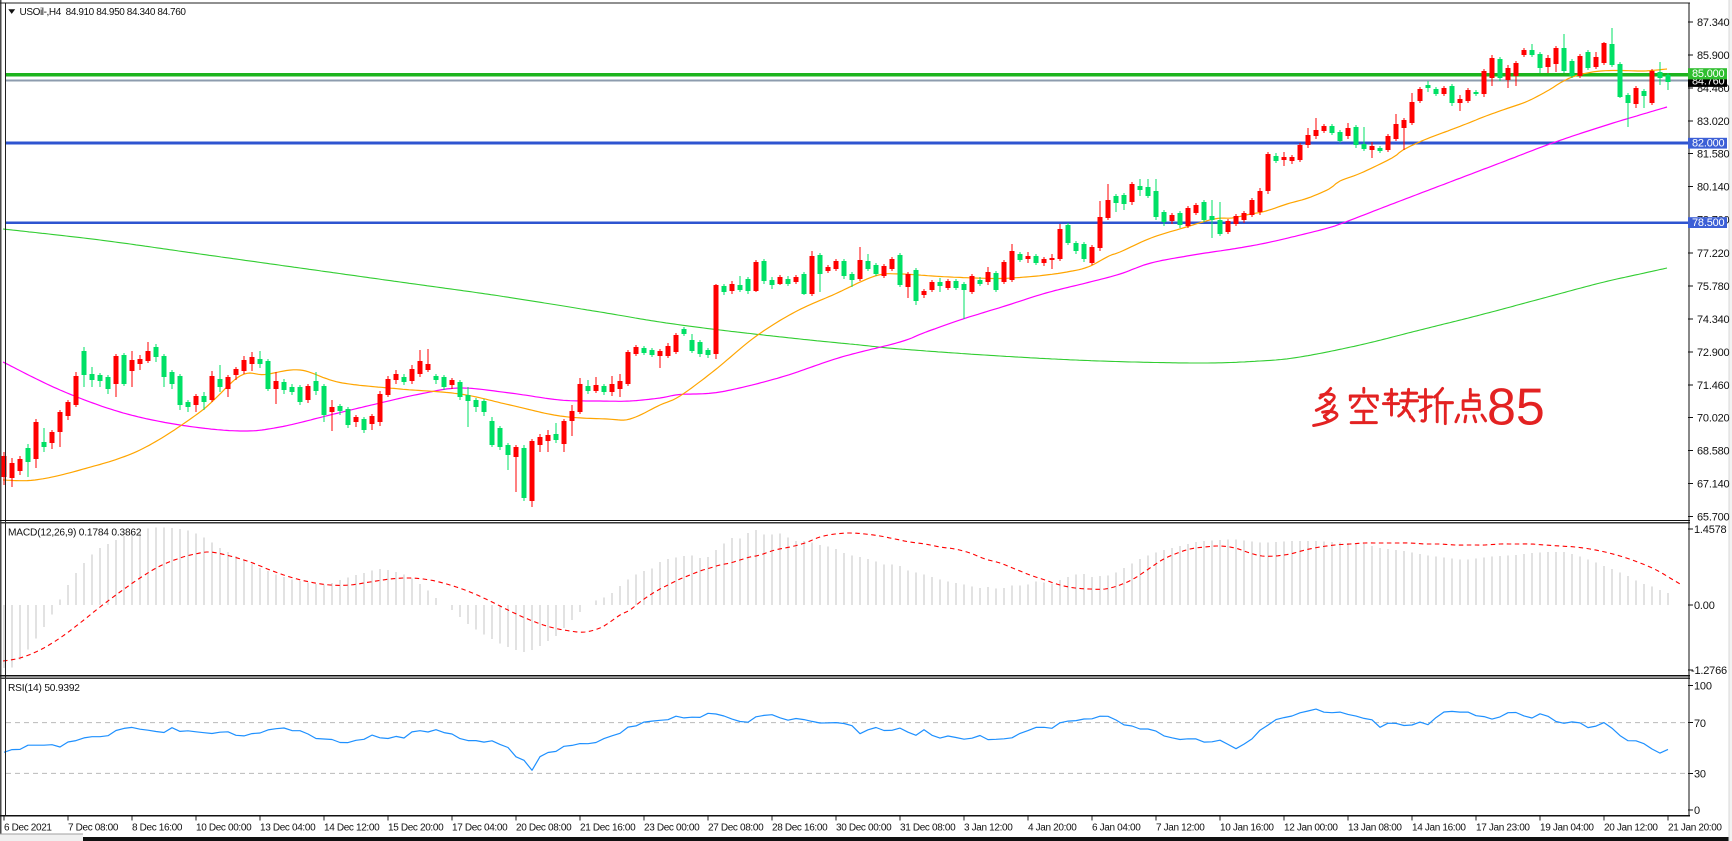 The width and height of the screenshot is (1732, 841). What do you see at coordinates (416, 828) in the screenshot?
I see `svg-text: 15 Dec 20:00` at bounding box center [416, 828].